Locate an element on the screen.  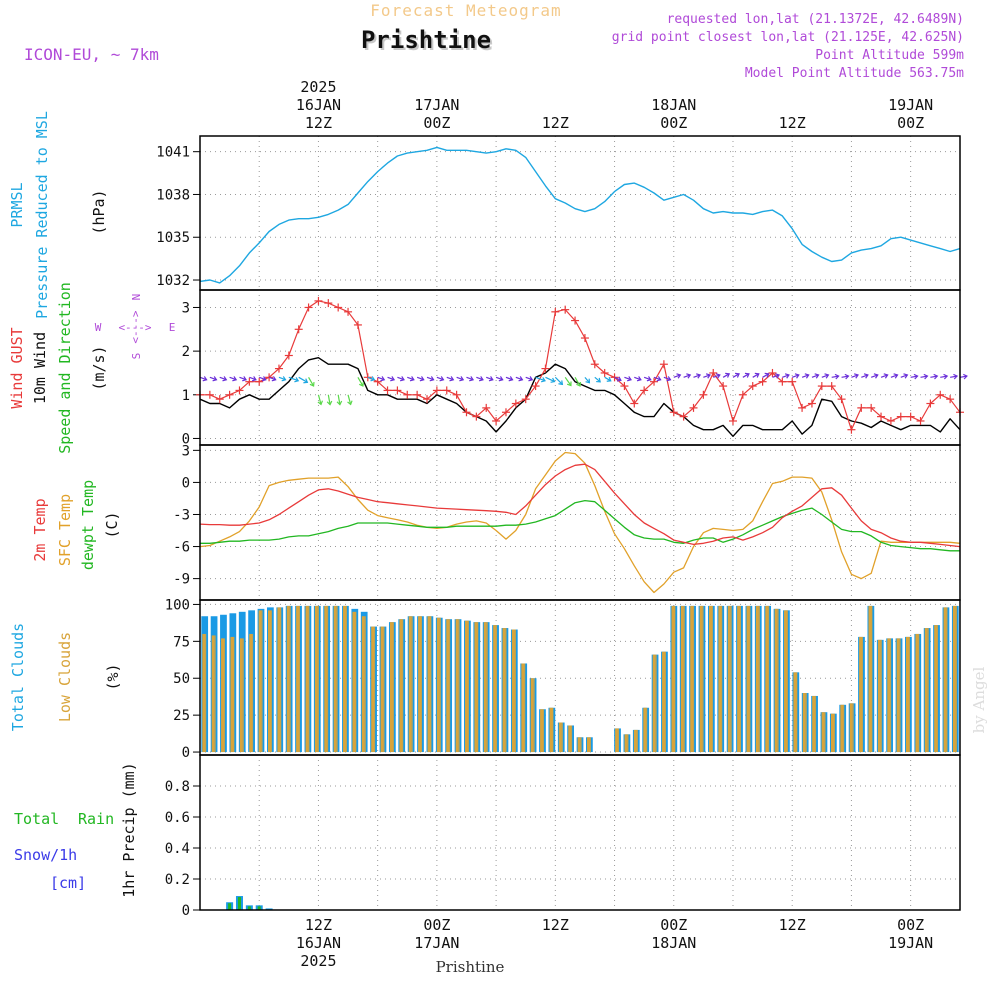
wind-speed-line is located at coordinates (580, 397).